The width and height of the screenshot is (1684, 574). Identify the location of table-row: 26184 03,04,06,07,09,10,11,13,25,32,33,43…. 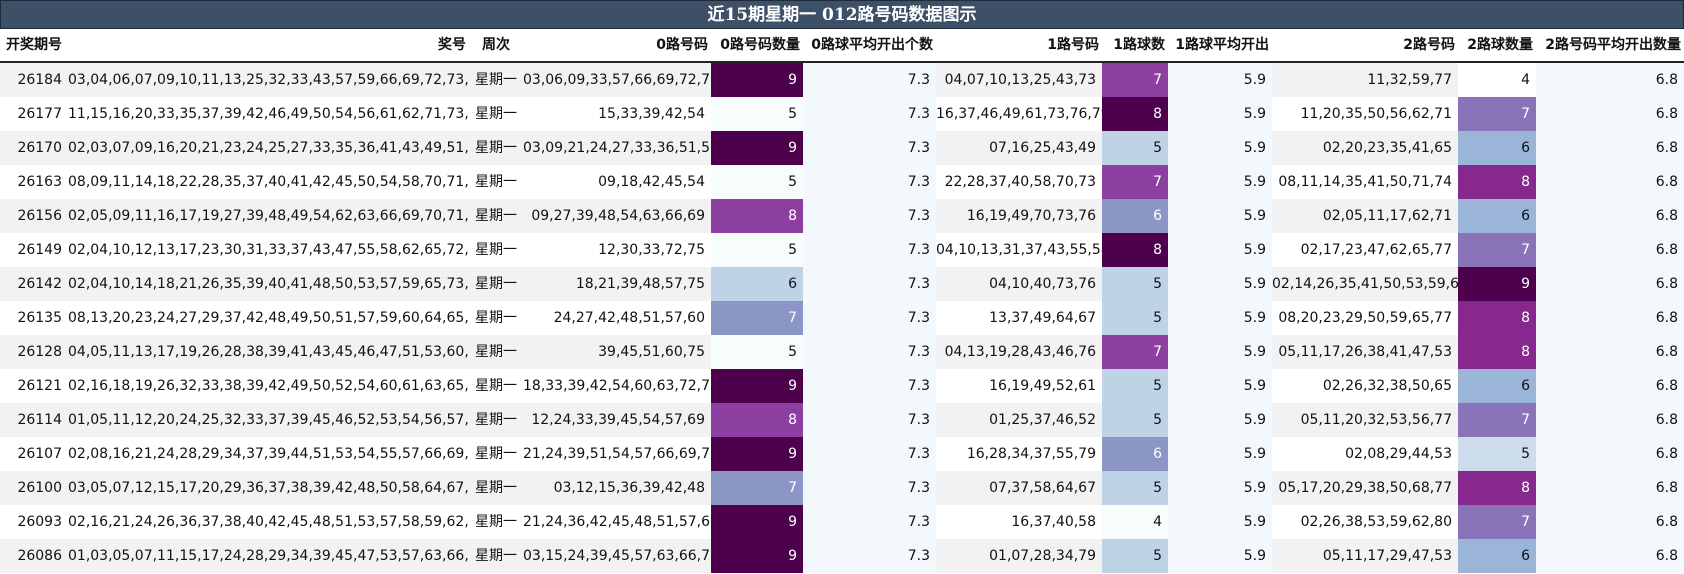
(842, 80).